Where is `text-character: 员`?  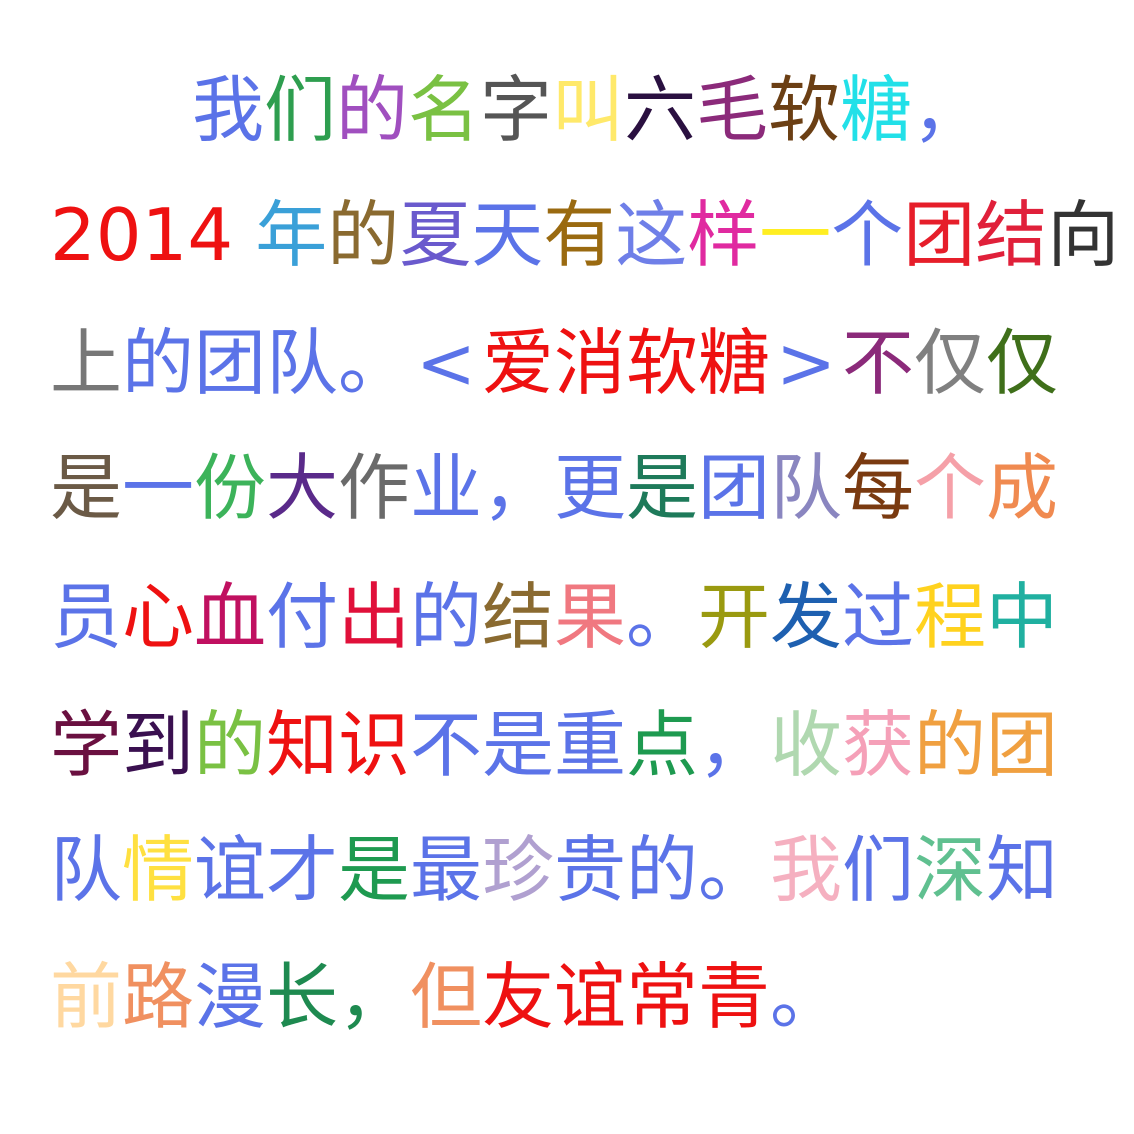 text-character: 员 is located at coordinates (86, 617).